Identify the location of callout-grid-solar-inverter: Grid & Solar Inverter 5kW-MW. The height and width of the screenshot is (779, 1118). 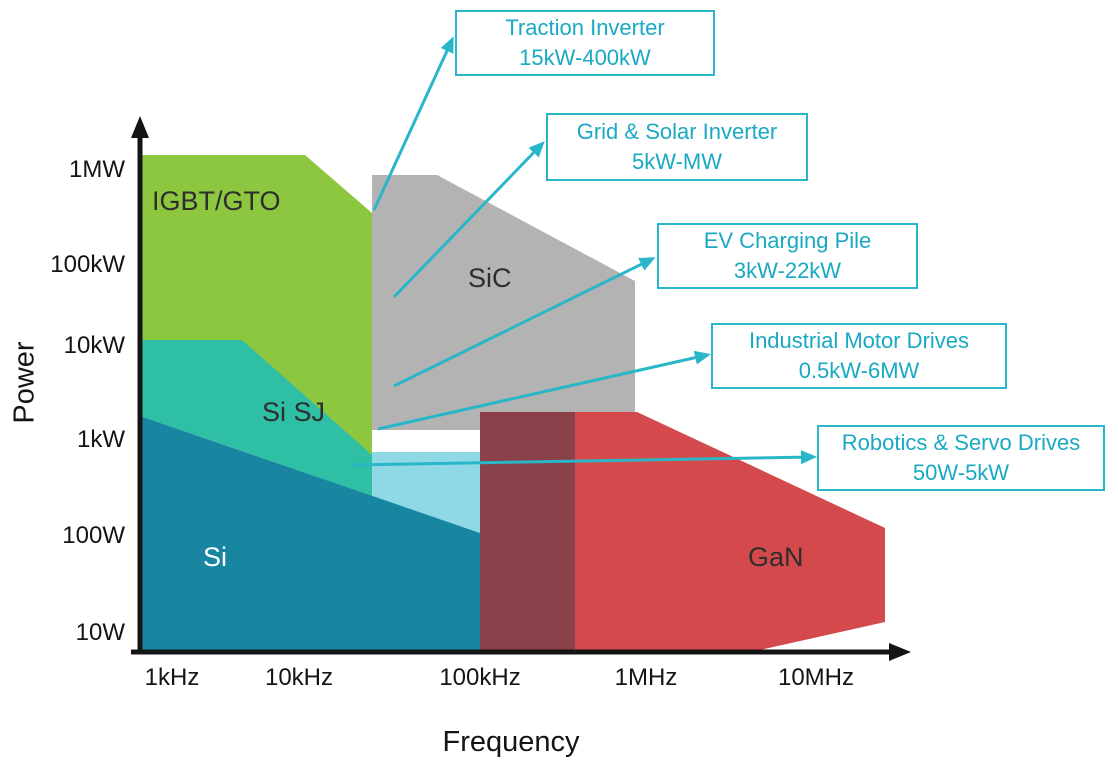
(677, 147).